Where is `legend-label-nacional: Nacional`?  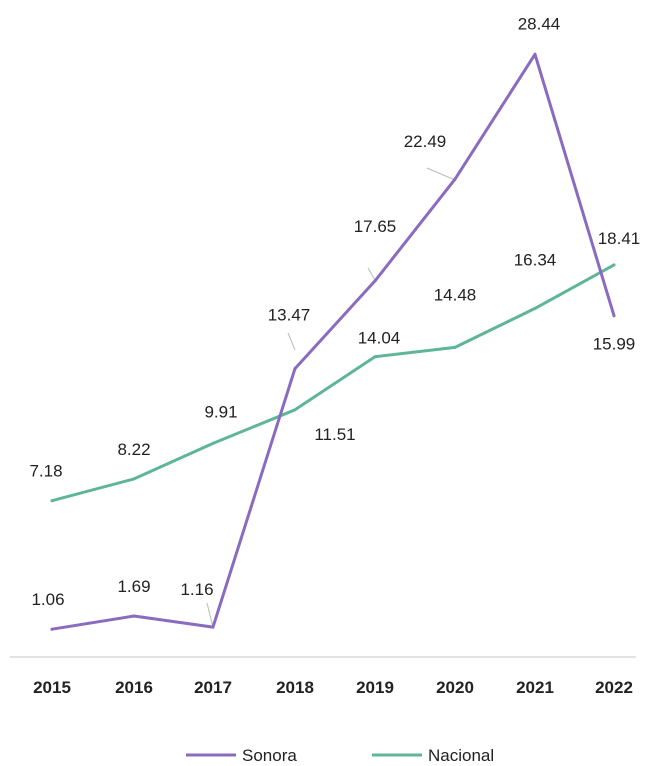 legend-label-nacional: Nacional is located at coordinates (461, 755).